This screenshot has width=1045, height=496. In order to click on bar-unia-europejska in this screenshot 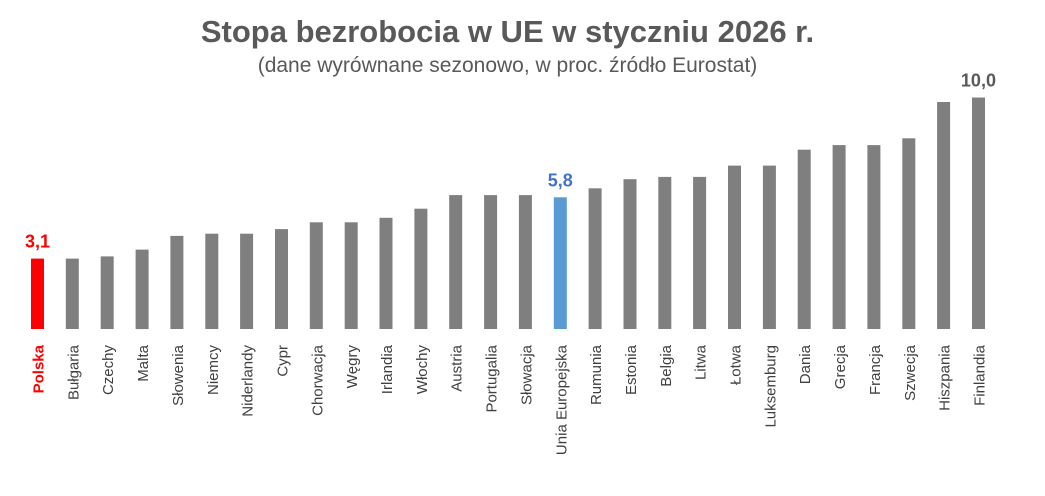, I will do `click(560, 263)`.